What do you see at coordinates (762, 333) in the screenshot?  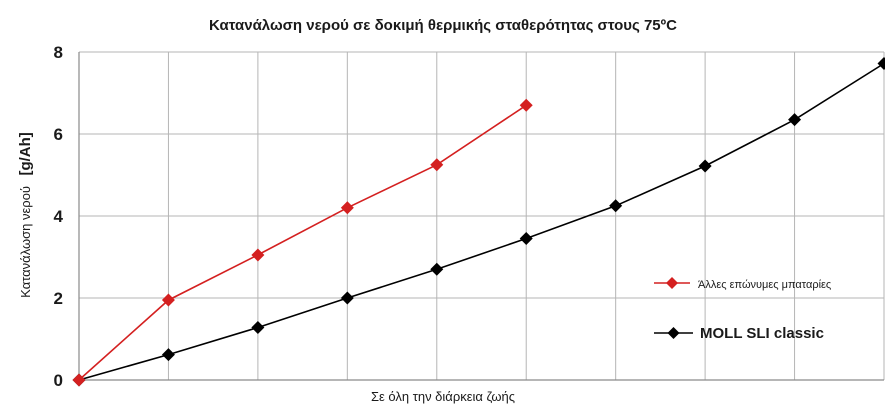 I see `legend-label: MOLL SLI classic` at bounding box center [762, 333].